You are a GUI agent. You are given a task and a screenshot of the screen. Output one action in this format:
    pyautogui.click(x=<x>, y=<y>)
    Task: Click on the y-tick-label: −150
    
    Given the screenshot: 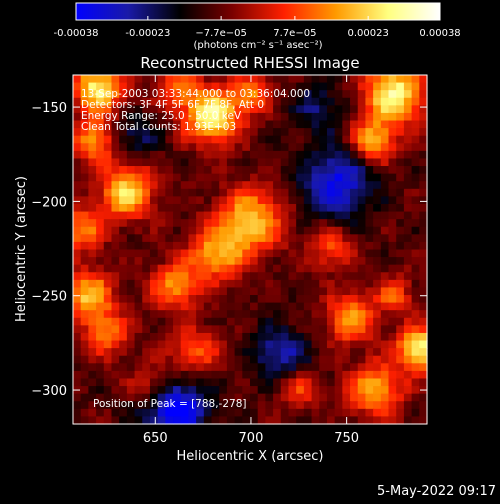 What is the action you would take?
    pyautogui.click(x=49, y=108)
    